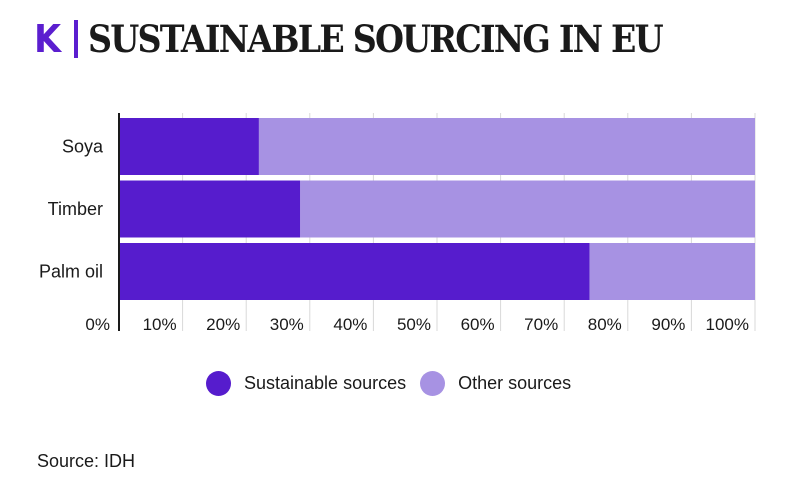 The width and height of the screenshot is (804, 490). What do you see at coordinates (83, 147) in the screenshot?
I see `category-label: Soya` at bounding box center [83, 147].